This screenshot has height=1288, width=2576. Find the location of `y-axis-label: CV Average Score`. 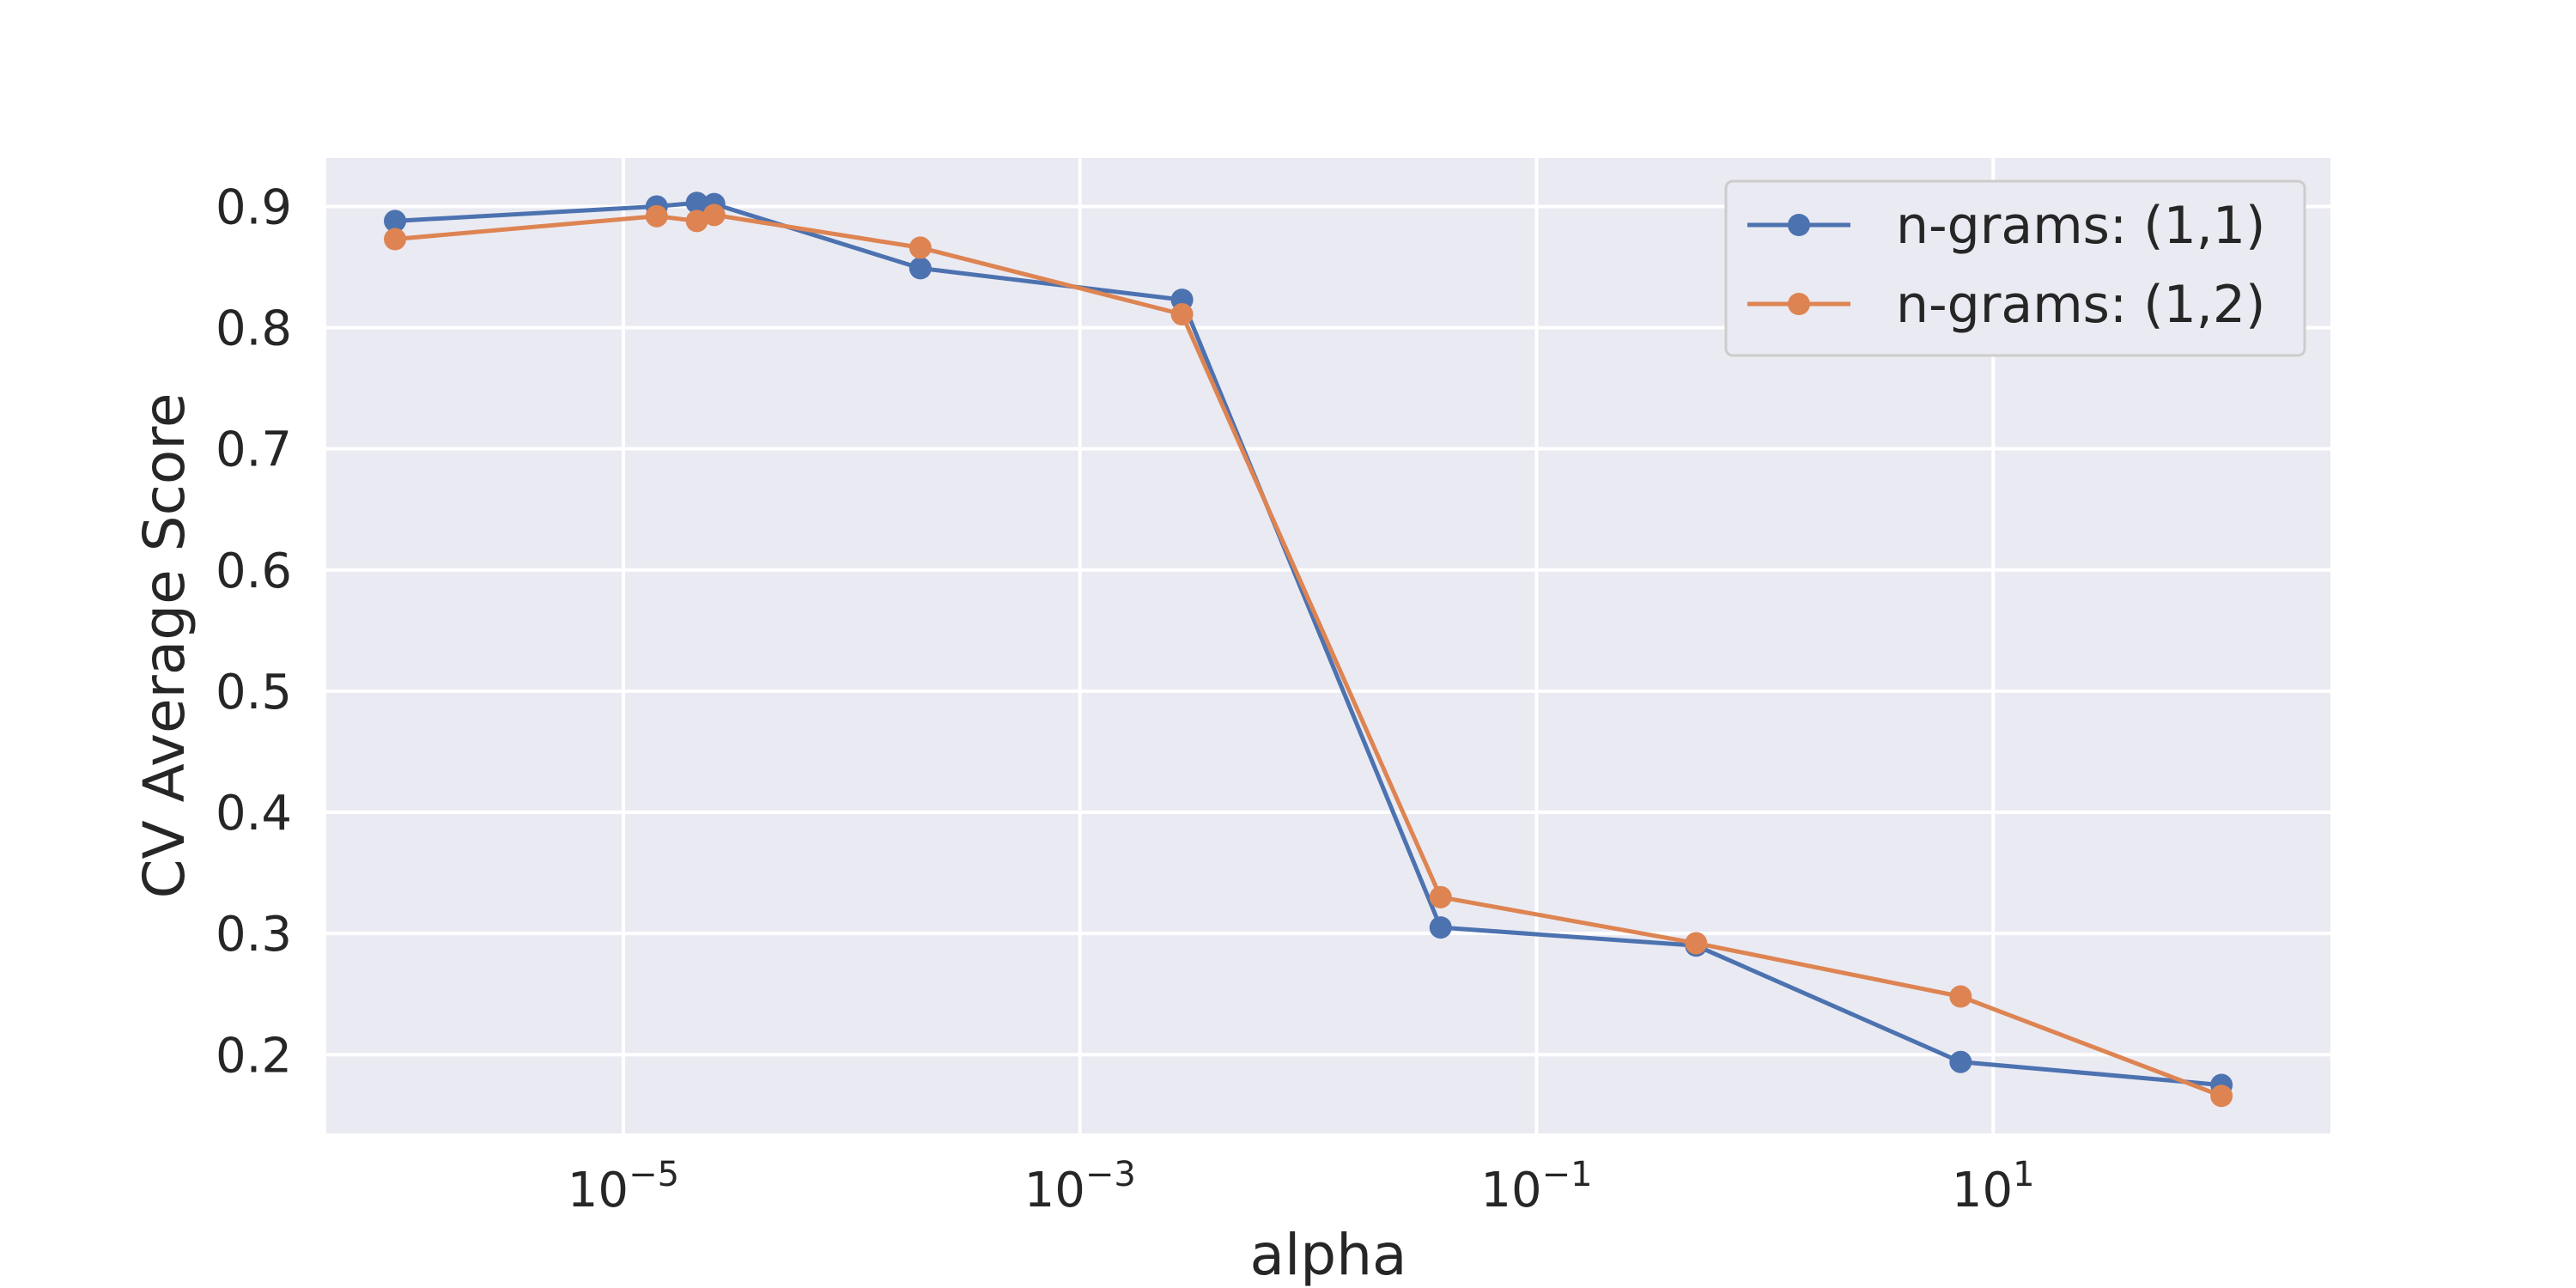

y-axis-label: CV Average Score is located at coordinates (164, 645).